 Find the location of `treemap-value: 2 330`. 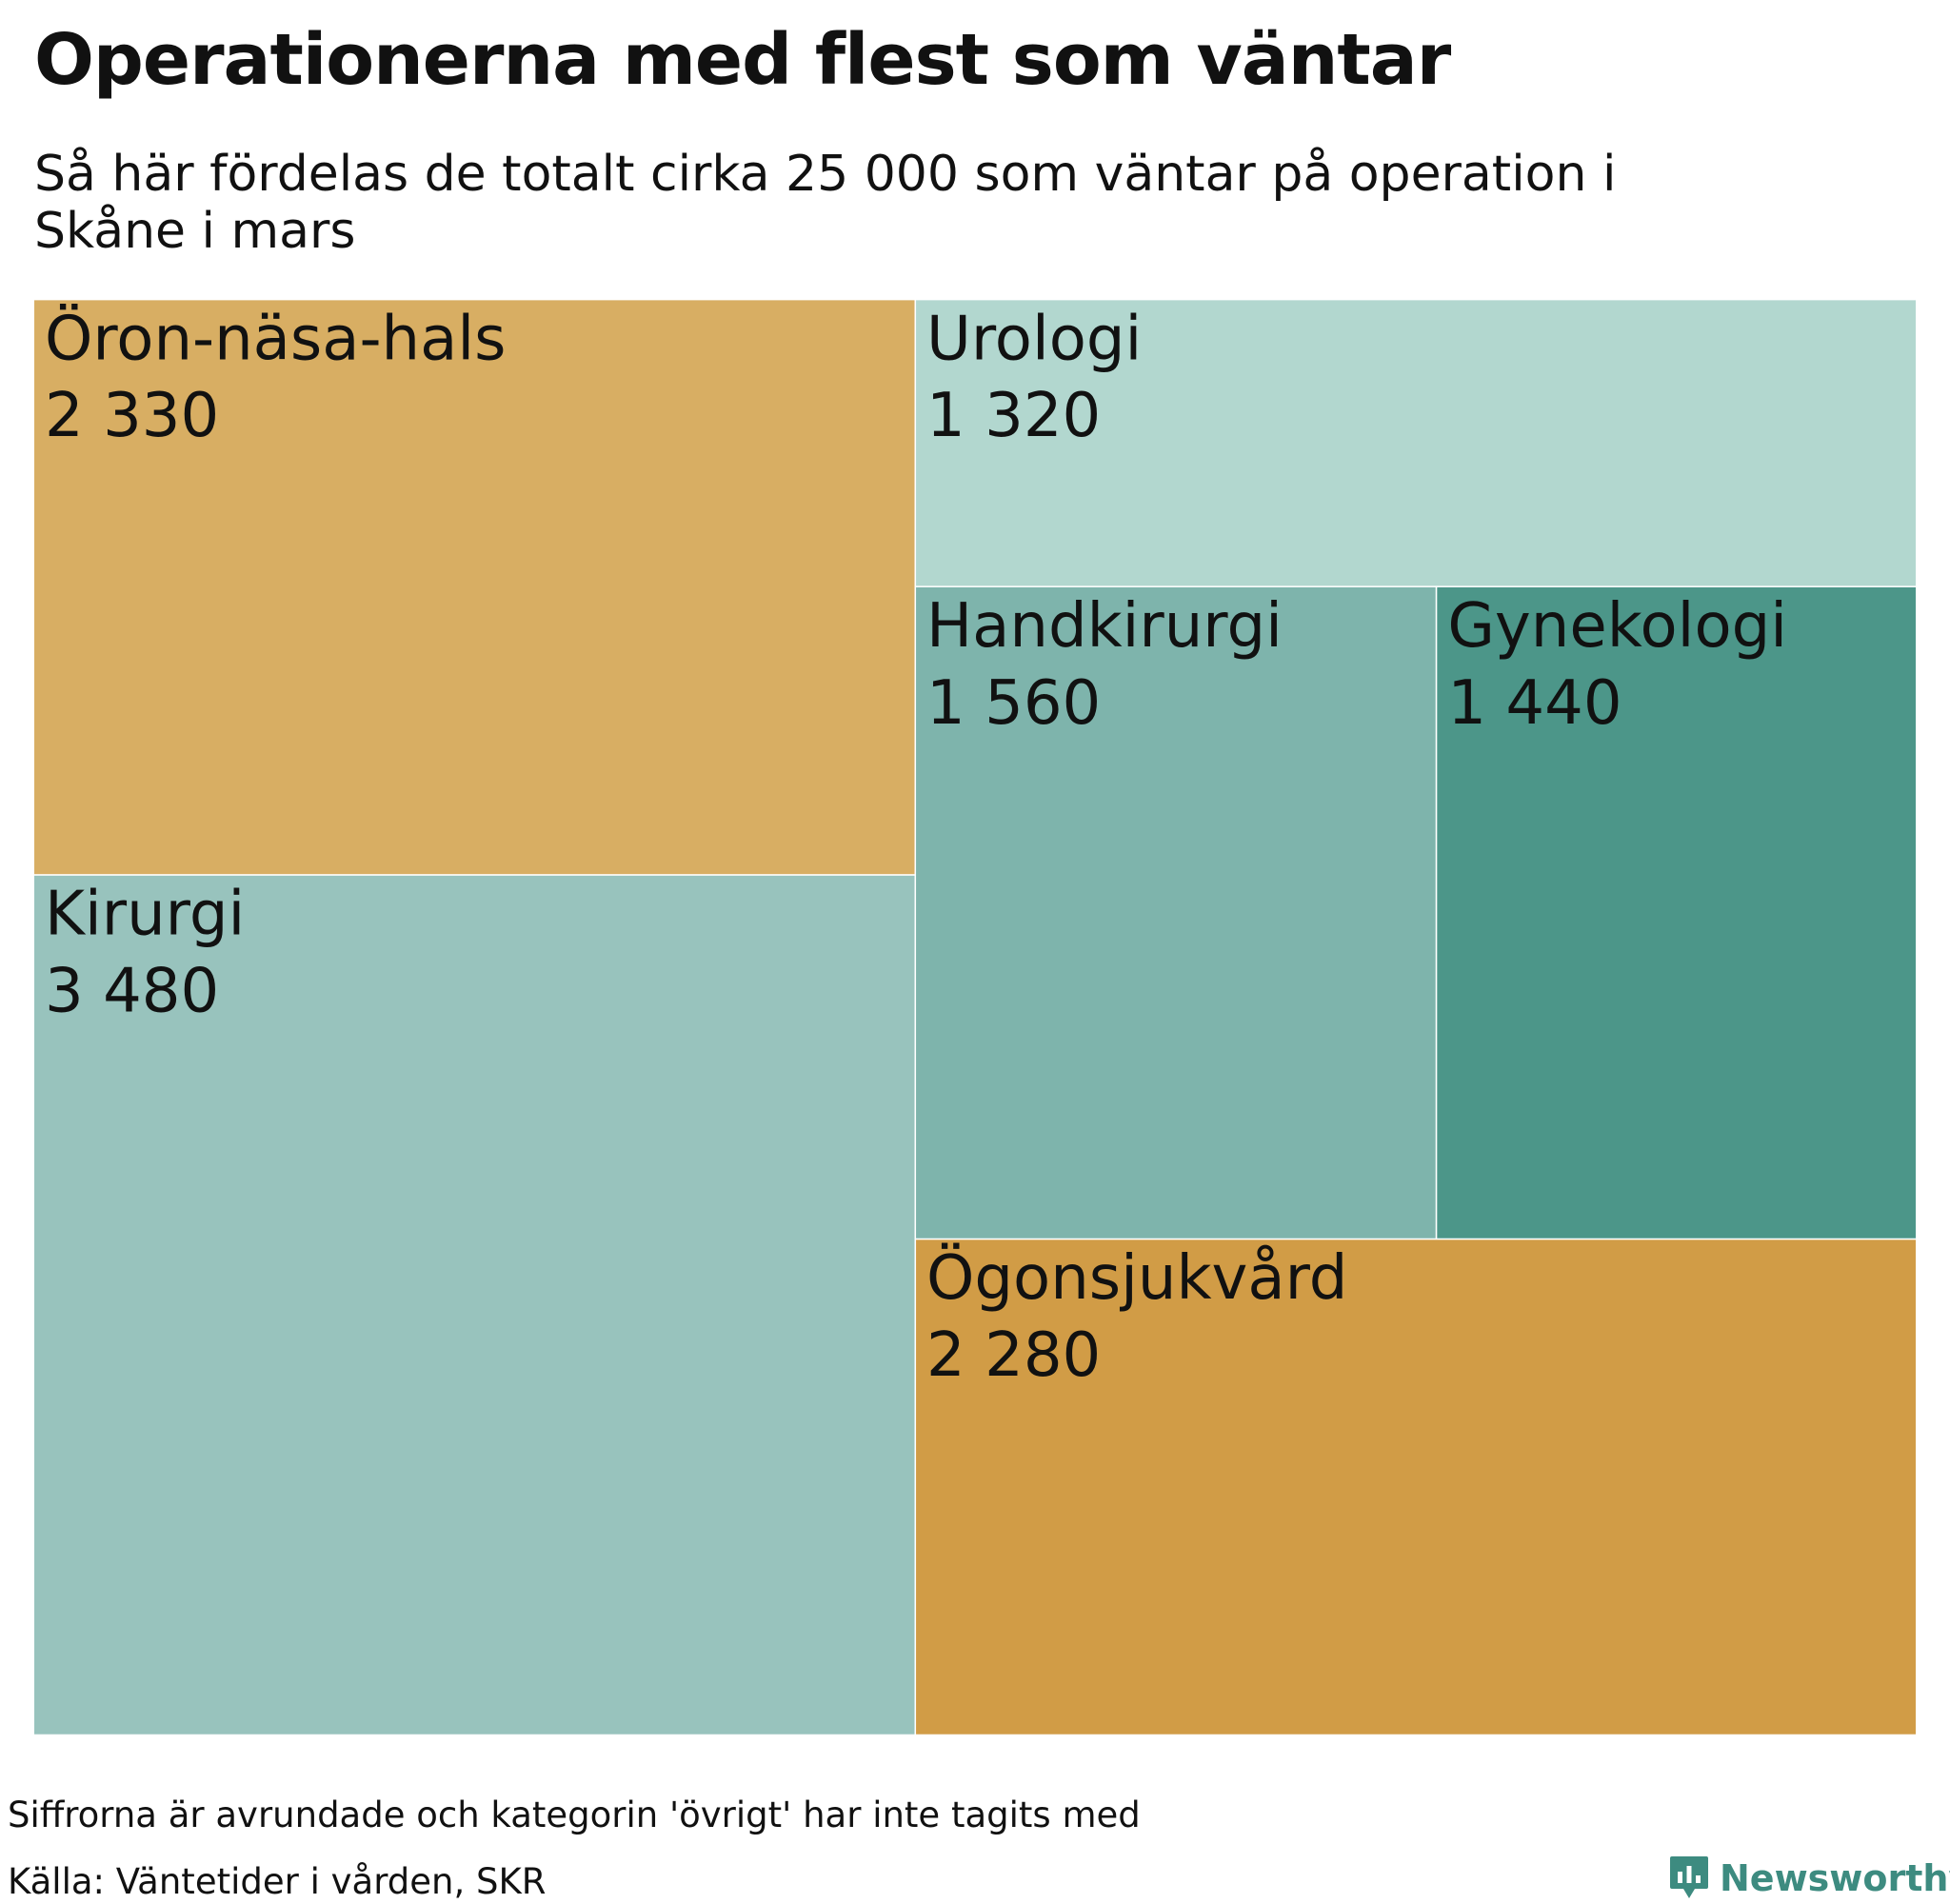

treemap-value: 2 330 is located at coordinates (132, 416).